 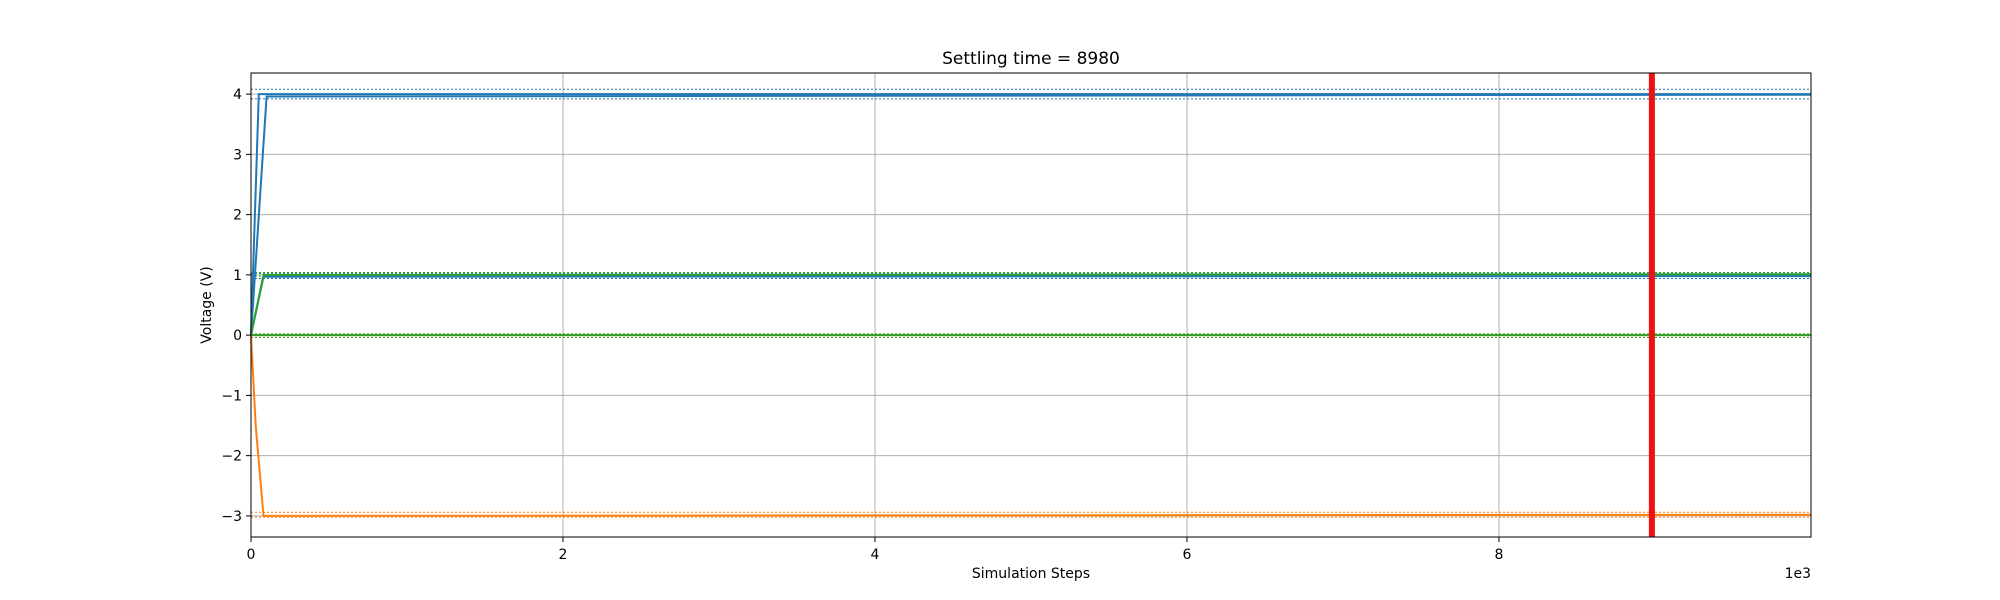 What do you see at coordinates (563, 555) in the screenshot?
I see `x-tick-label: 2` at bounding box center [563, 555].